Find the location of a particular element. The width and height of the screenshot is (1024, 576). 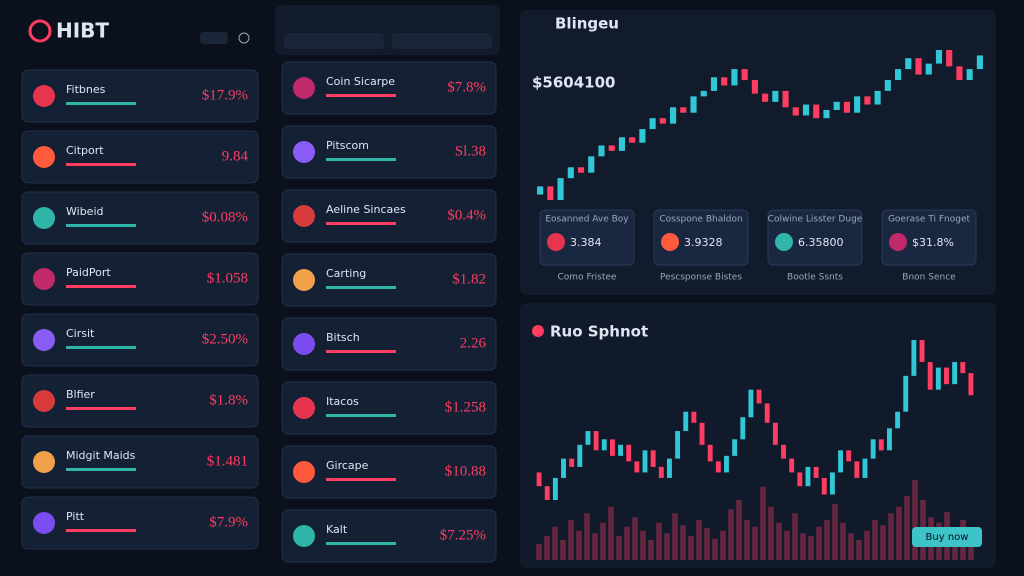

panel-icon is located at coordinates (538, 331).